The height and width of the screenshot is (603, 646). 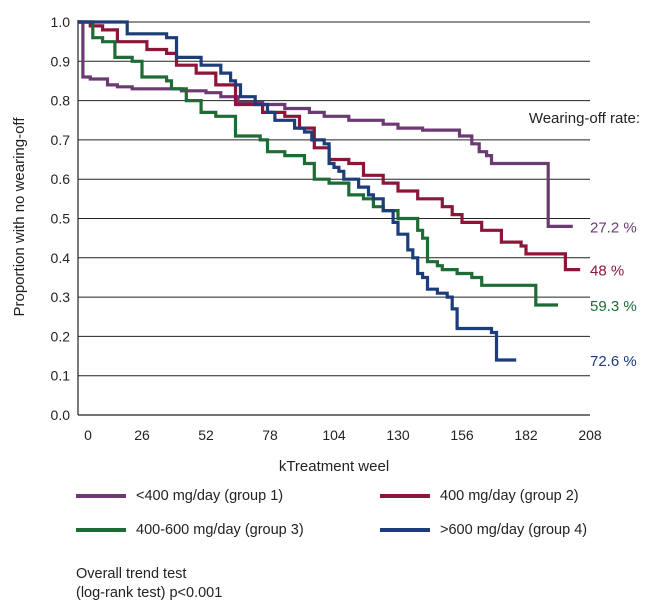 I want to click on end-label-group-4: 72.6 %, so click(x=613, y=361).